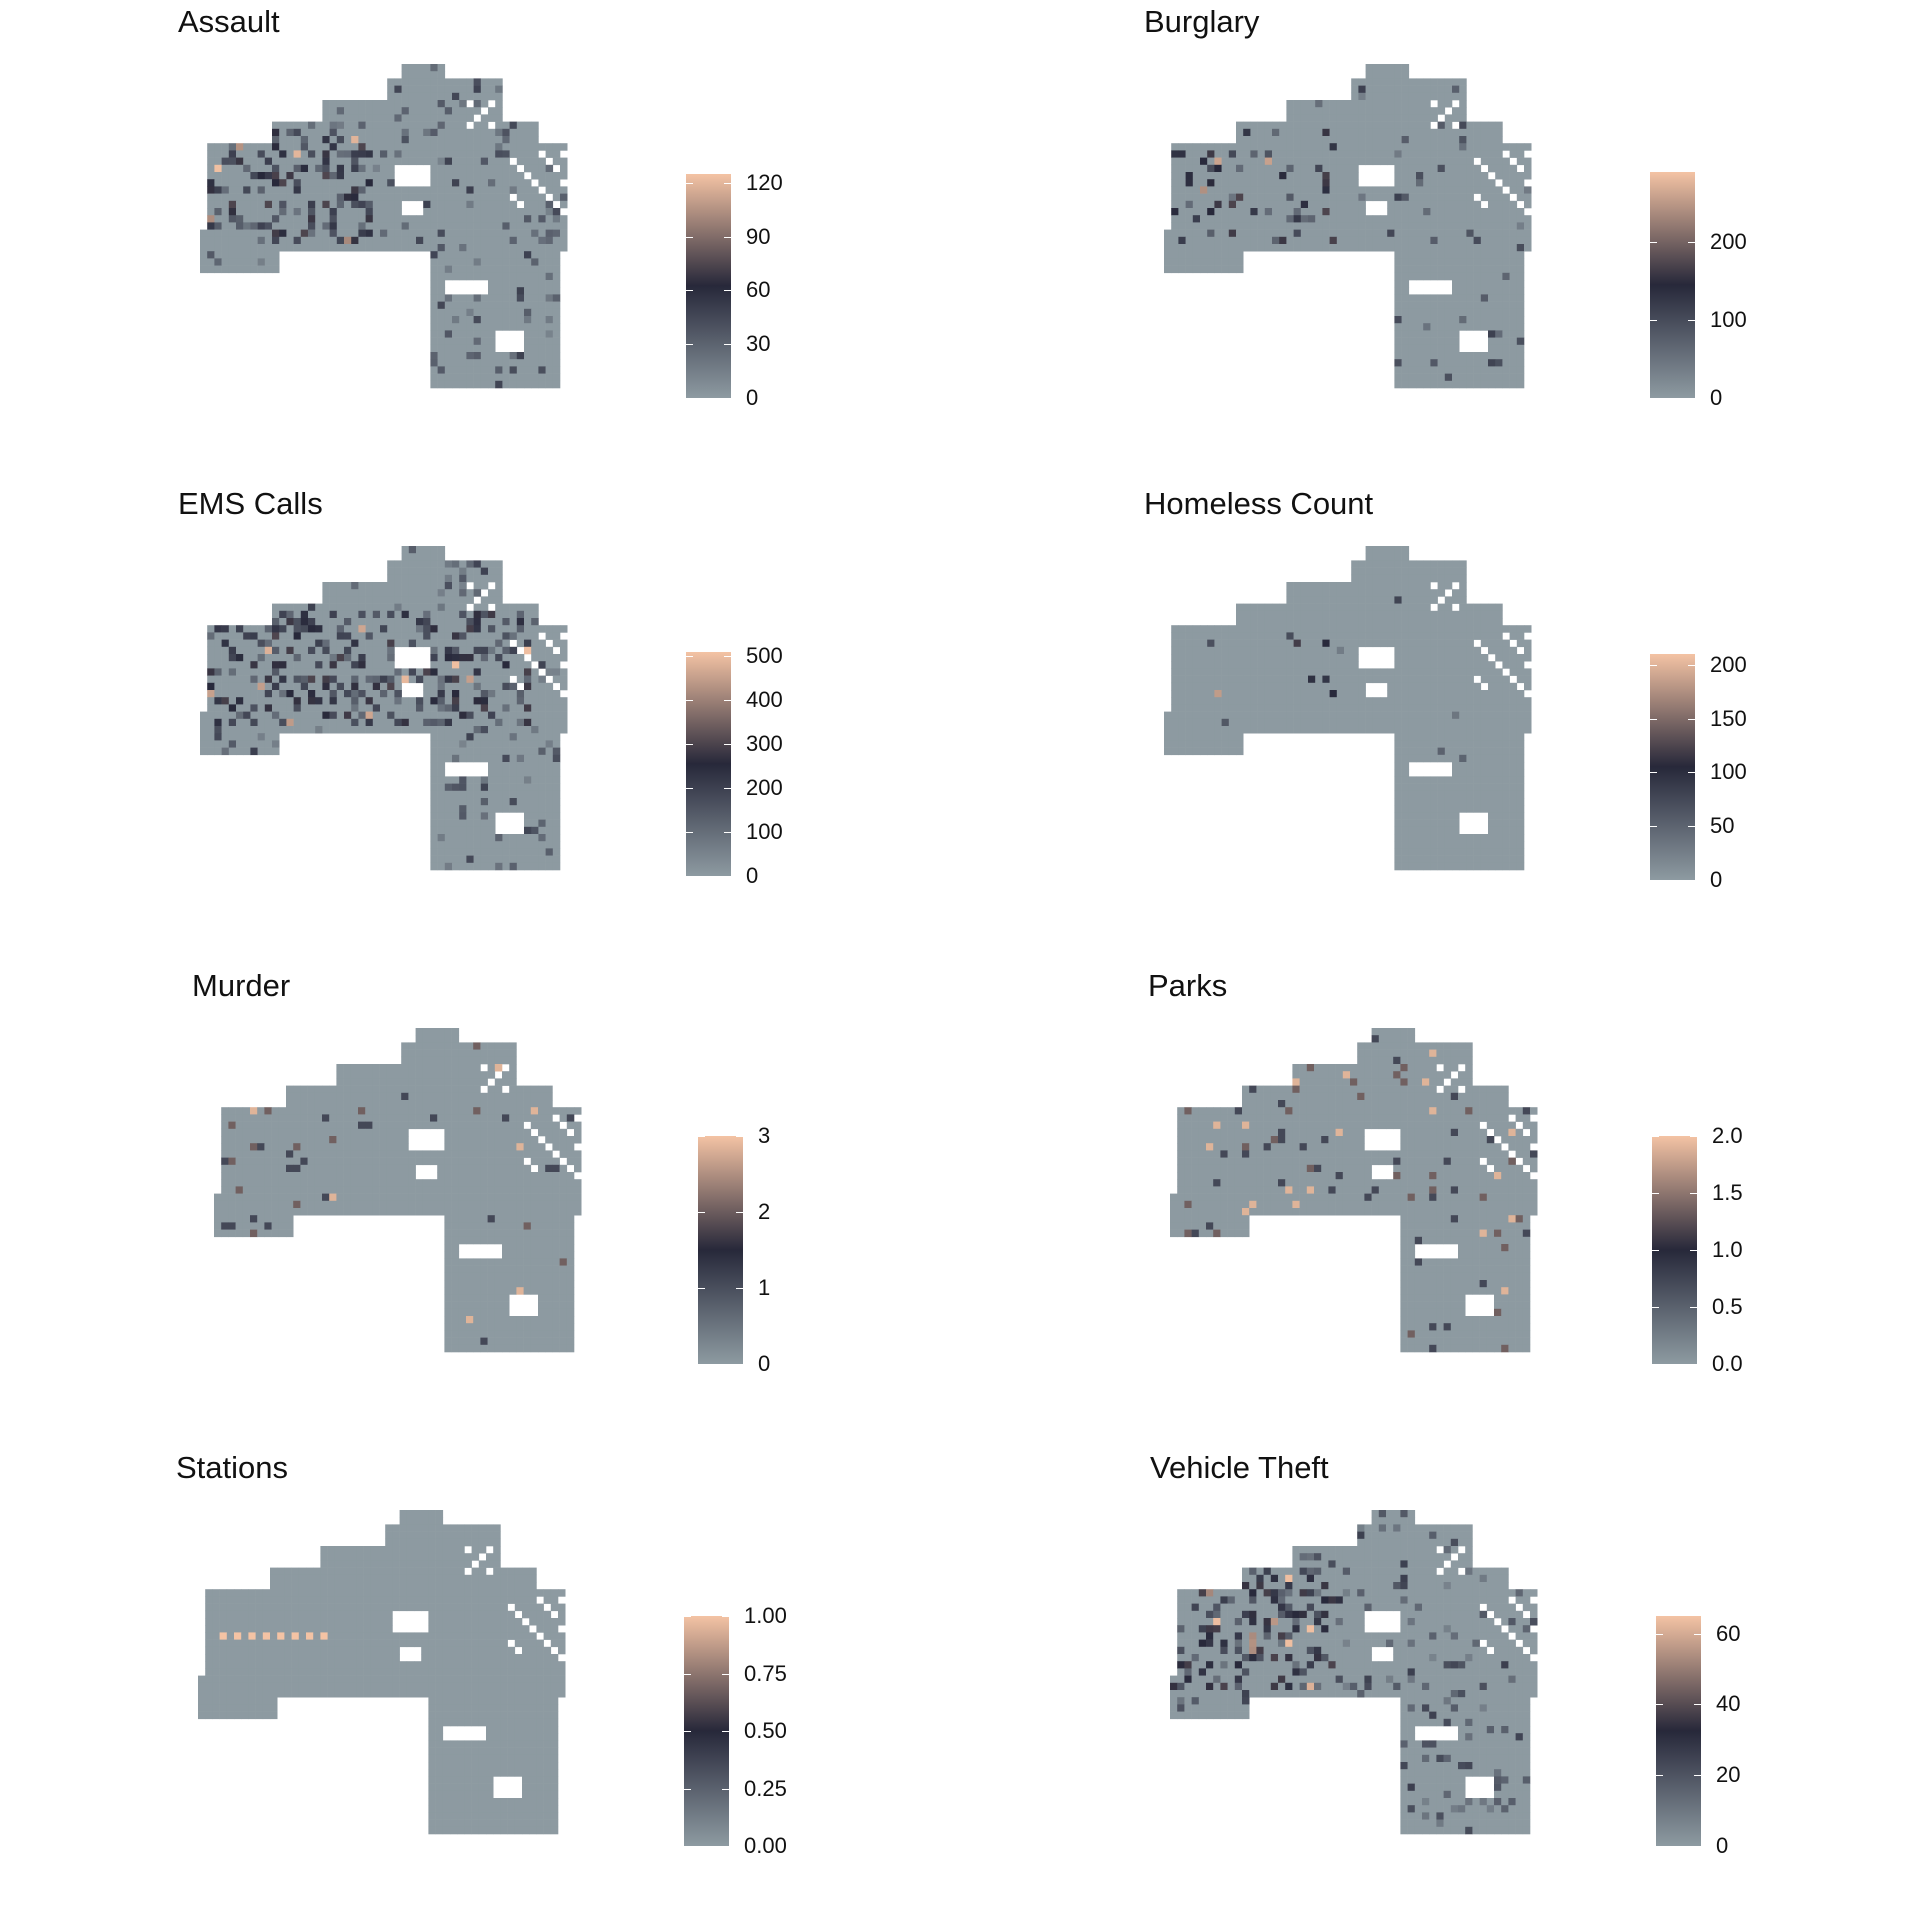 Image resolution: width=1920 pixels, height=1926 pixels. I want to click on legend-tick, so click(708, 290).